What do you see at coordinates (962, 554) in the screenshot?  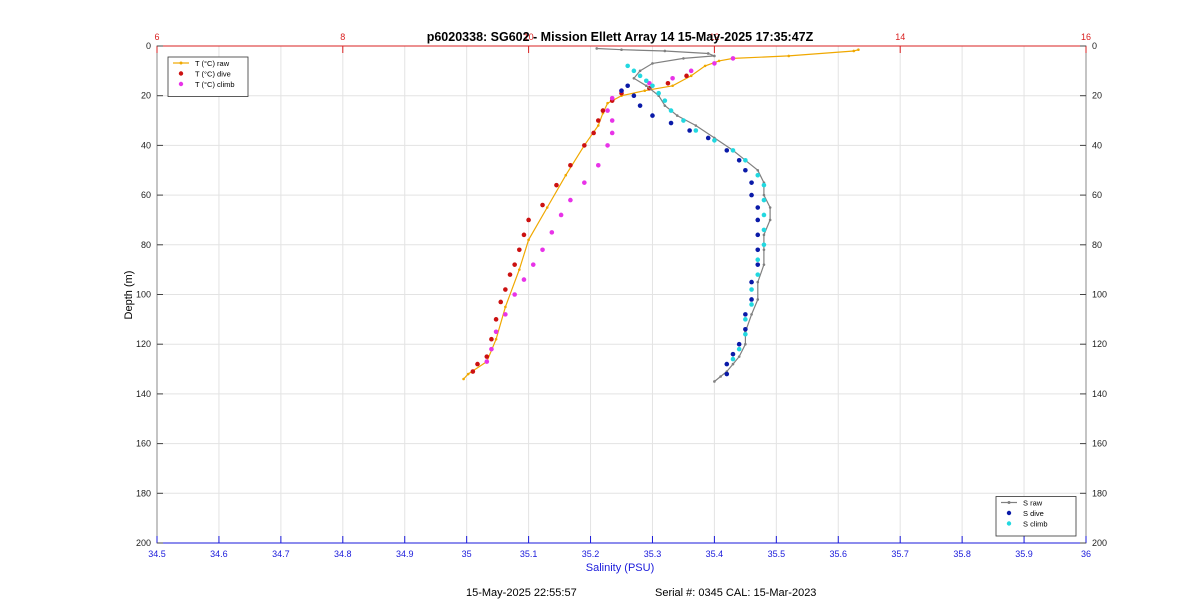 I see `x-bottom-tick-label: 35.8` at bounding box center [962, 554].